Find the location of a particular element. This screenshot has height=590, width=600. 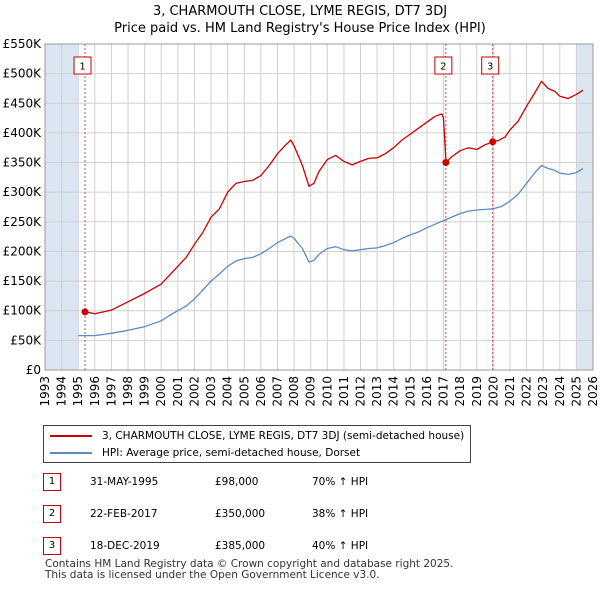

sale-date: 22-FEB-2017 is located at coordinates (124, 514).